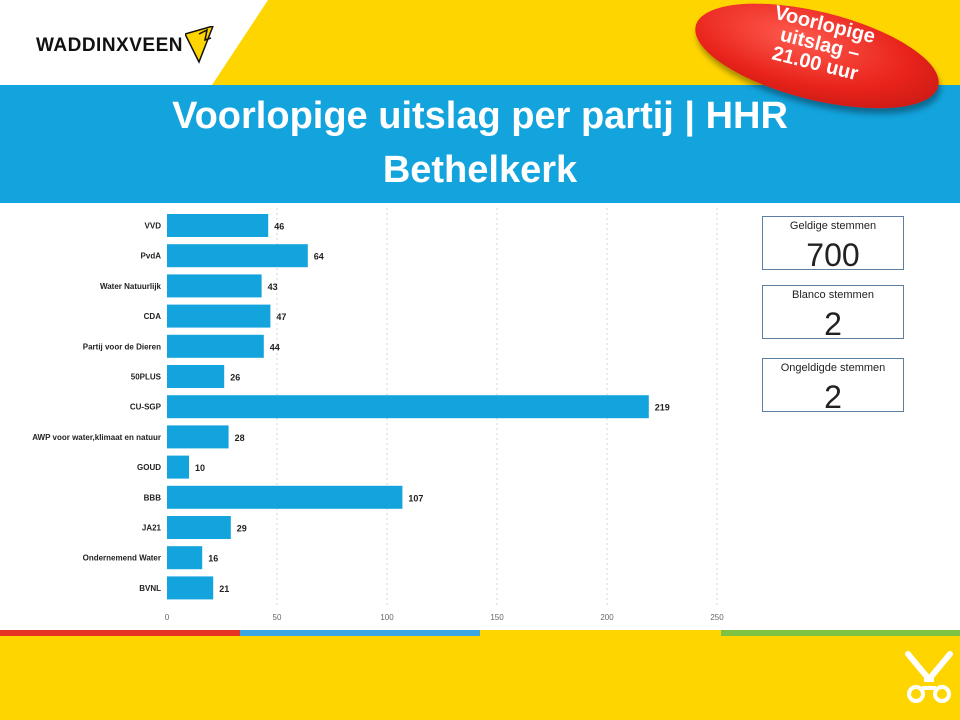  I want to click on x-tick-label-0: 0, so click(167, 617).